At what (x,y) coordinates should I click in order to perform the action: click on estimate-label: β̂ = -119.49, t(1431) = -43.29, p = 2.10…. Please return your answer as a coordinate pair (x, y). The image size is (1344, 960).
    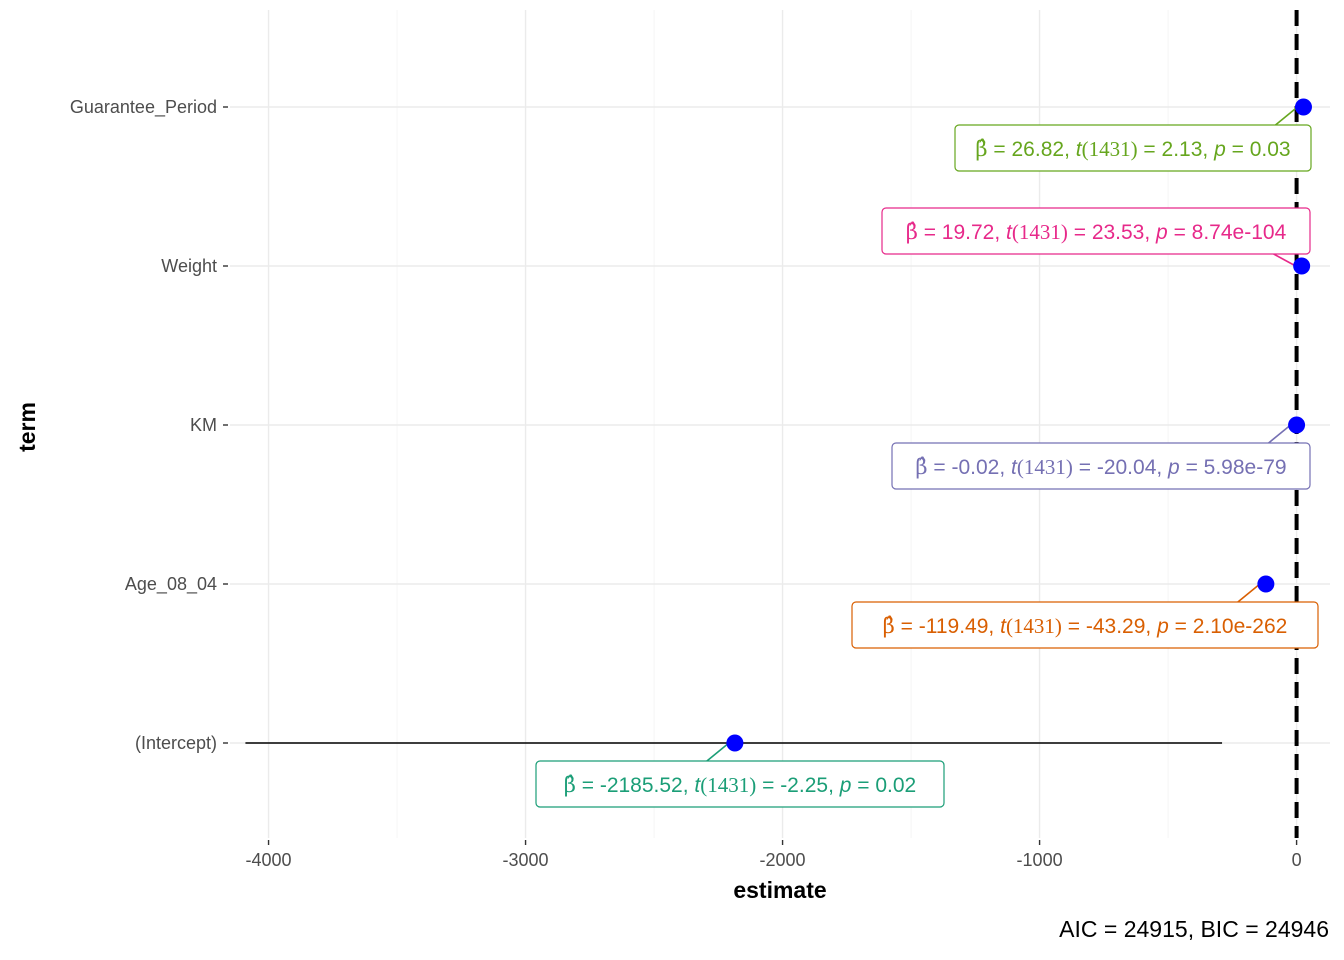
    Looking at the image, I should click on (1085, 625).